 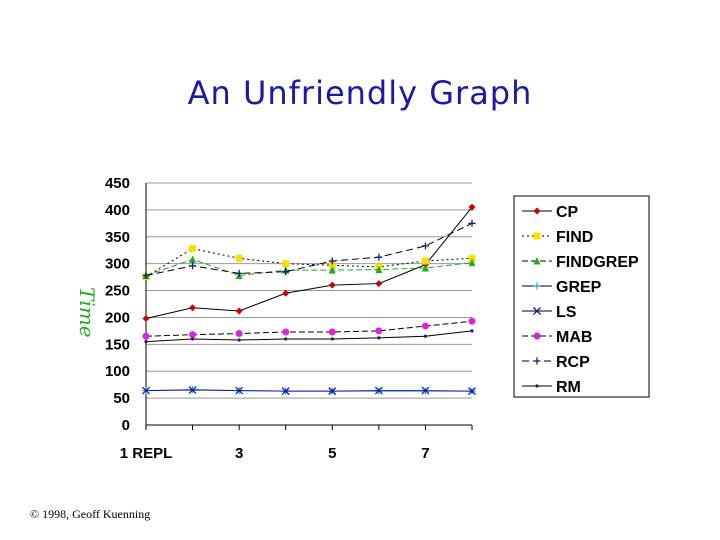 What do you see at coordinates (568, 387) in the screenshot?
I see `legend-label-rm: RM` at bounding box center [568, 387].